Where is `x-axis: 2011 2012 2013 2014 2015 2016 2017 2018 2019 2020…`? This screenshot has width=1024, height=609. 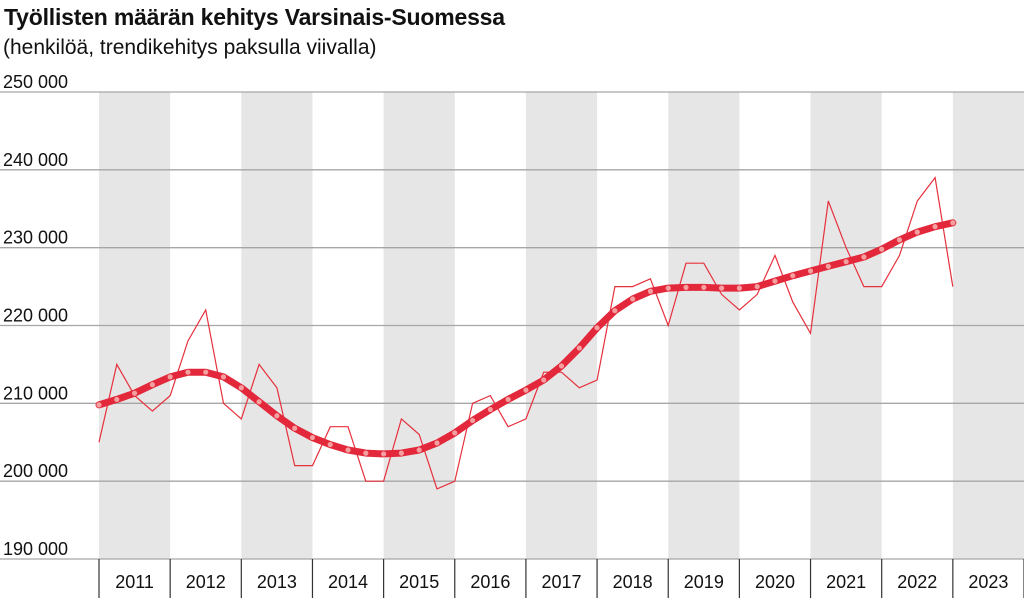
x-axis: 2011 2012 2013 2014 2015 2016 2017 2018 2019 2020… is located at coordinates (561, 578).